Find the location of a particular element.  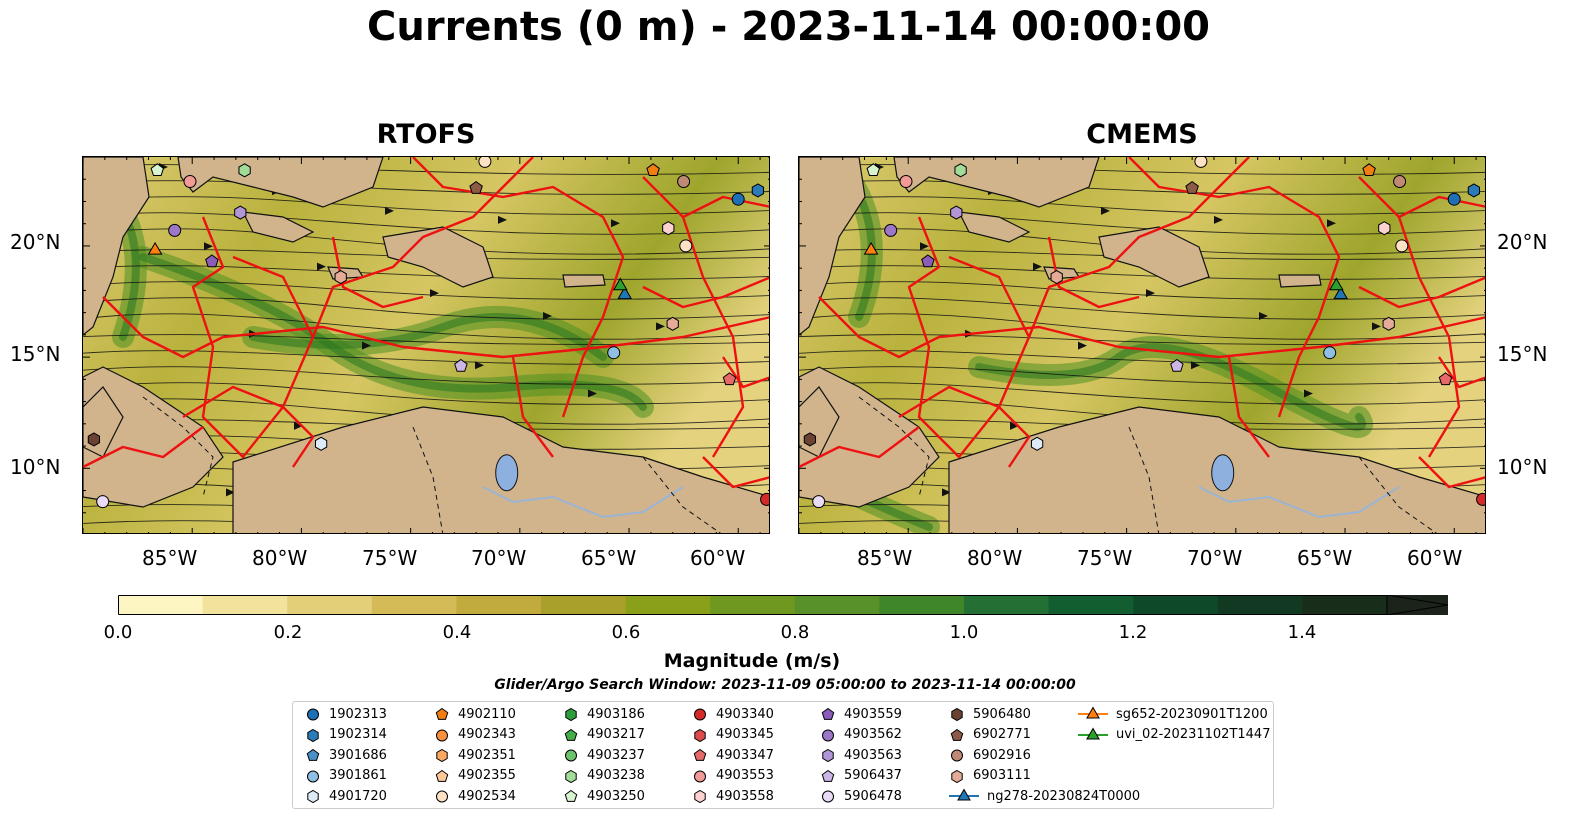

legend-label: 6902916 is located at coordinates (1002, 755).